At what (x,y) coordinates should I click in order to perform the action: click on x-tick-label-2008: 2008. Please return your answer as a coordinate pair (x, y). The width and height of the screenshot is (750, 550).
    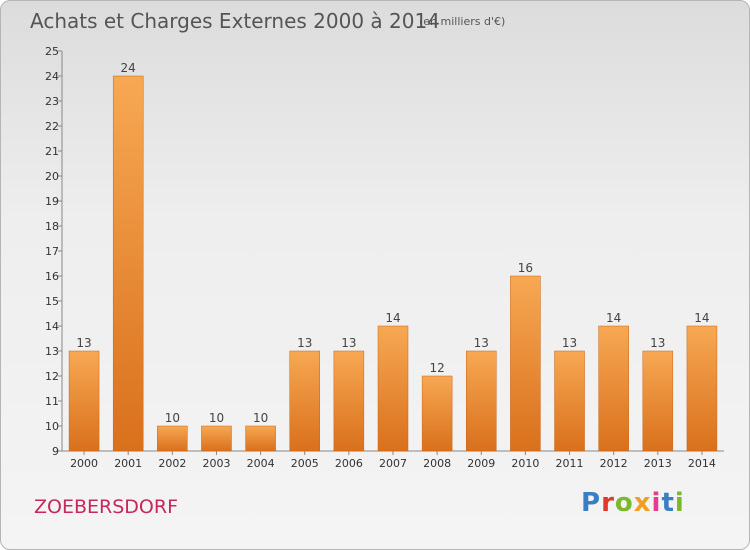
    Looking at the image, I should click on (437, 463).